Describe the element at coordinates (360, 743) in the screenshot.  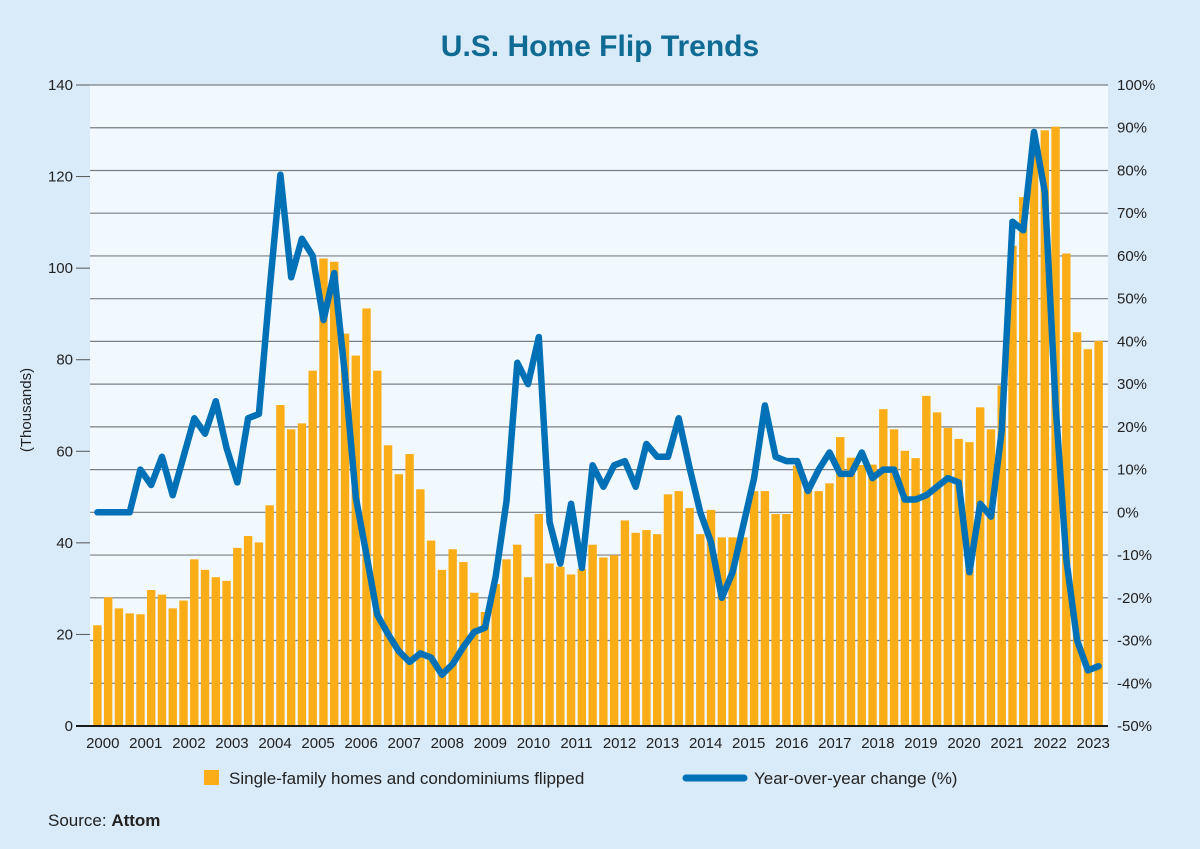
I see `x-tick-label: 2006` at that location.